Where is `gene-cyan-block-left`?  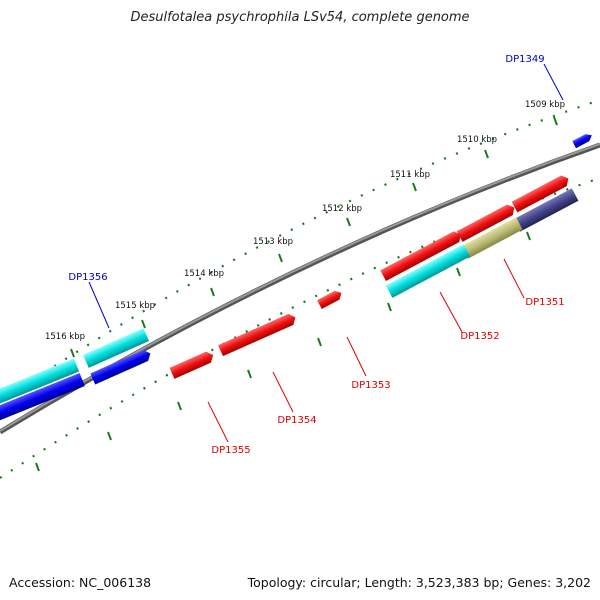 gene-cyan-block-left is located at coordinates (40, 383).